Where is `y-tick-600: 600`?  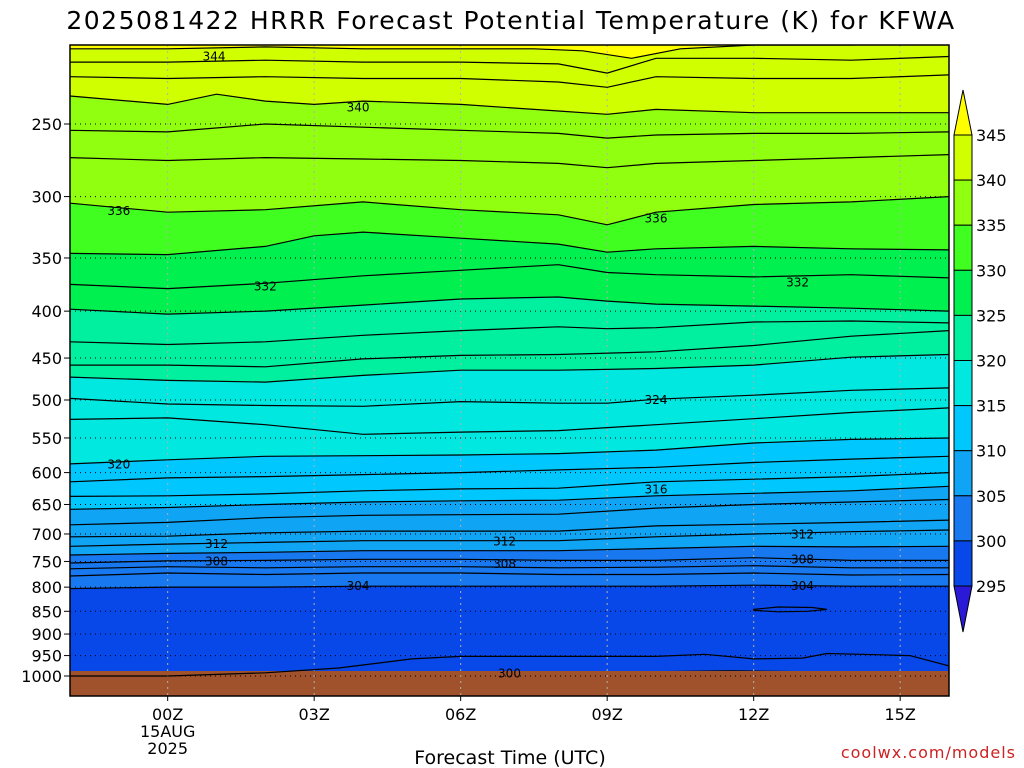 y-tick-600: 600 is located at coordinates (46, 473).